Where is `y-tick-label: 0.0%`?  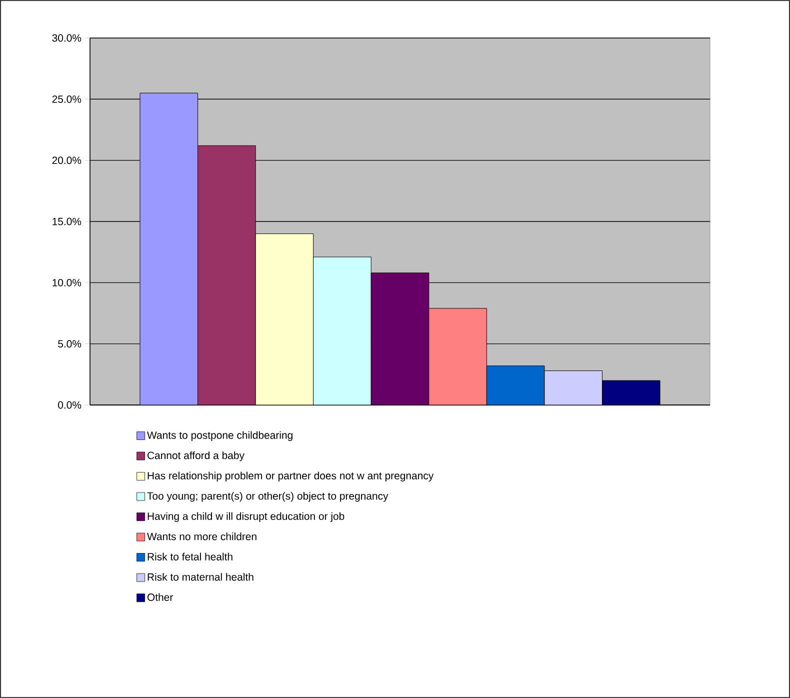 y-tick-label: 0.0% is located at coordinates (70, 405).